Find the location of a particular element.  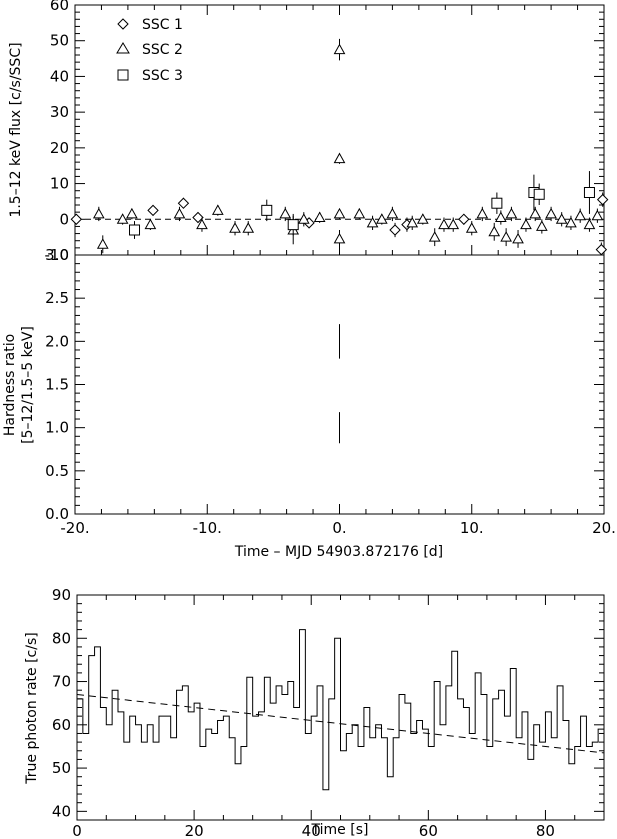

rate-x-tick-label: 80 is located at coordinates (545, 830).